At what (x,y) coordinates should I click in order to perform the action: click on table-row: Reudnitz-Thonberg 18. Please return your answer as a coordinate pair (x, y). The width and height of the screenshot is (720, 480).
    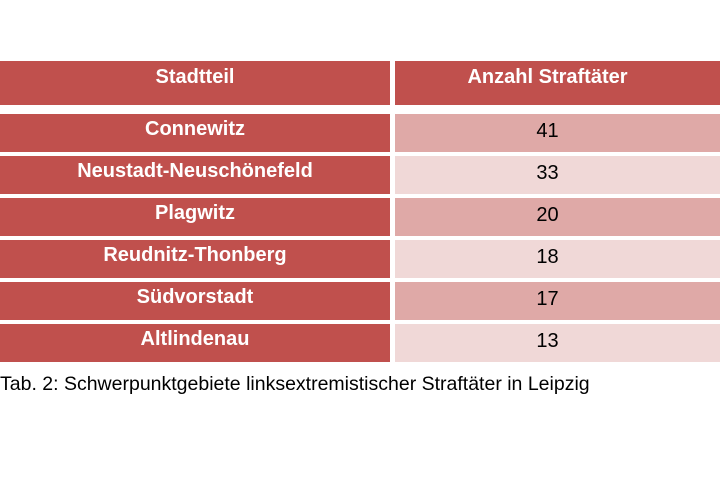
    Looking at the image, I should click on (360, 259).